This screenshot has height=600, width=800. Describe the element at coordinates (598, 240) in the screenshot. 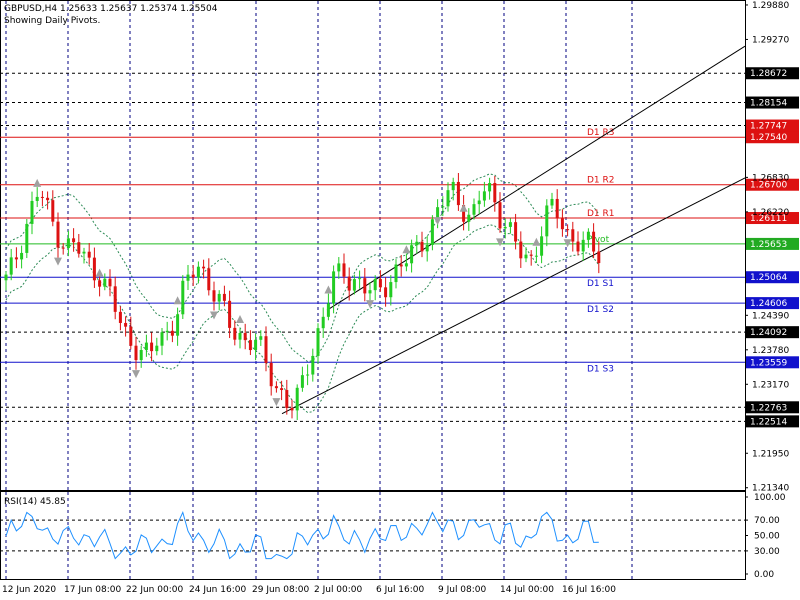

I see `pivot-name: Pivot` at that location.